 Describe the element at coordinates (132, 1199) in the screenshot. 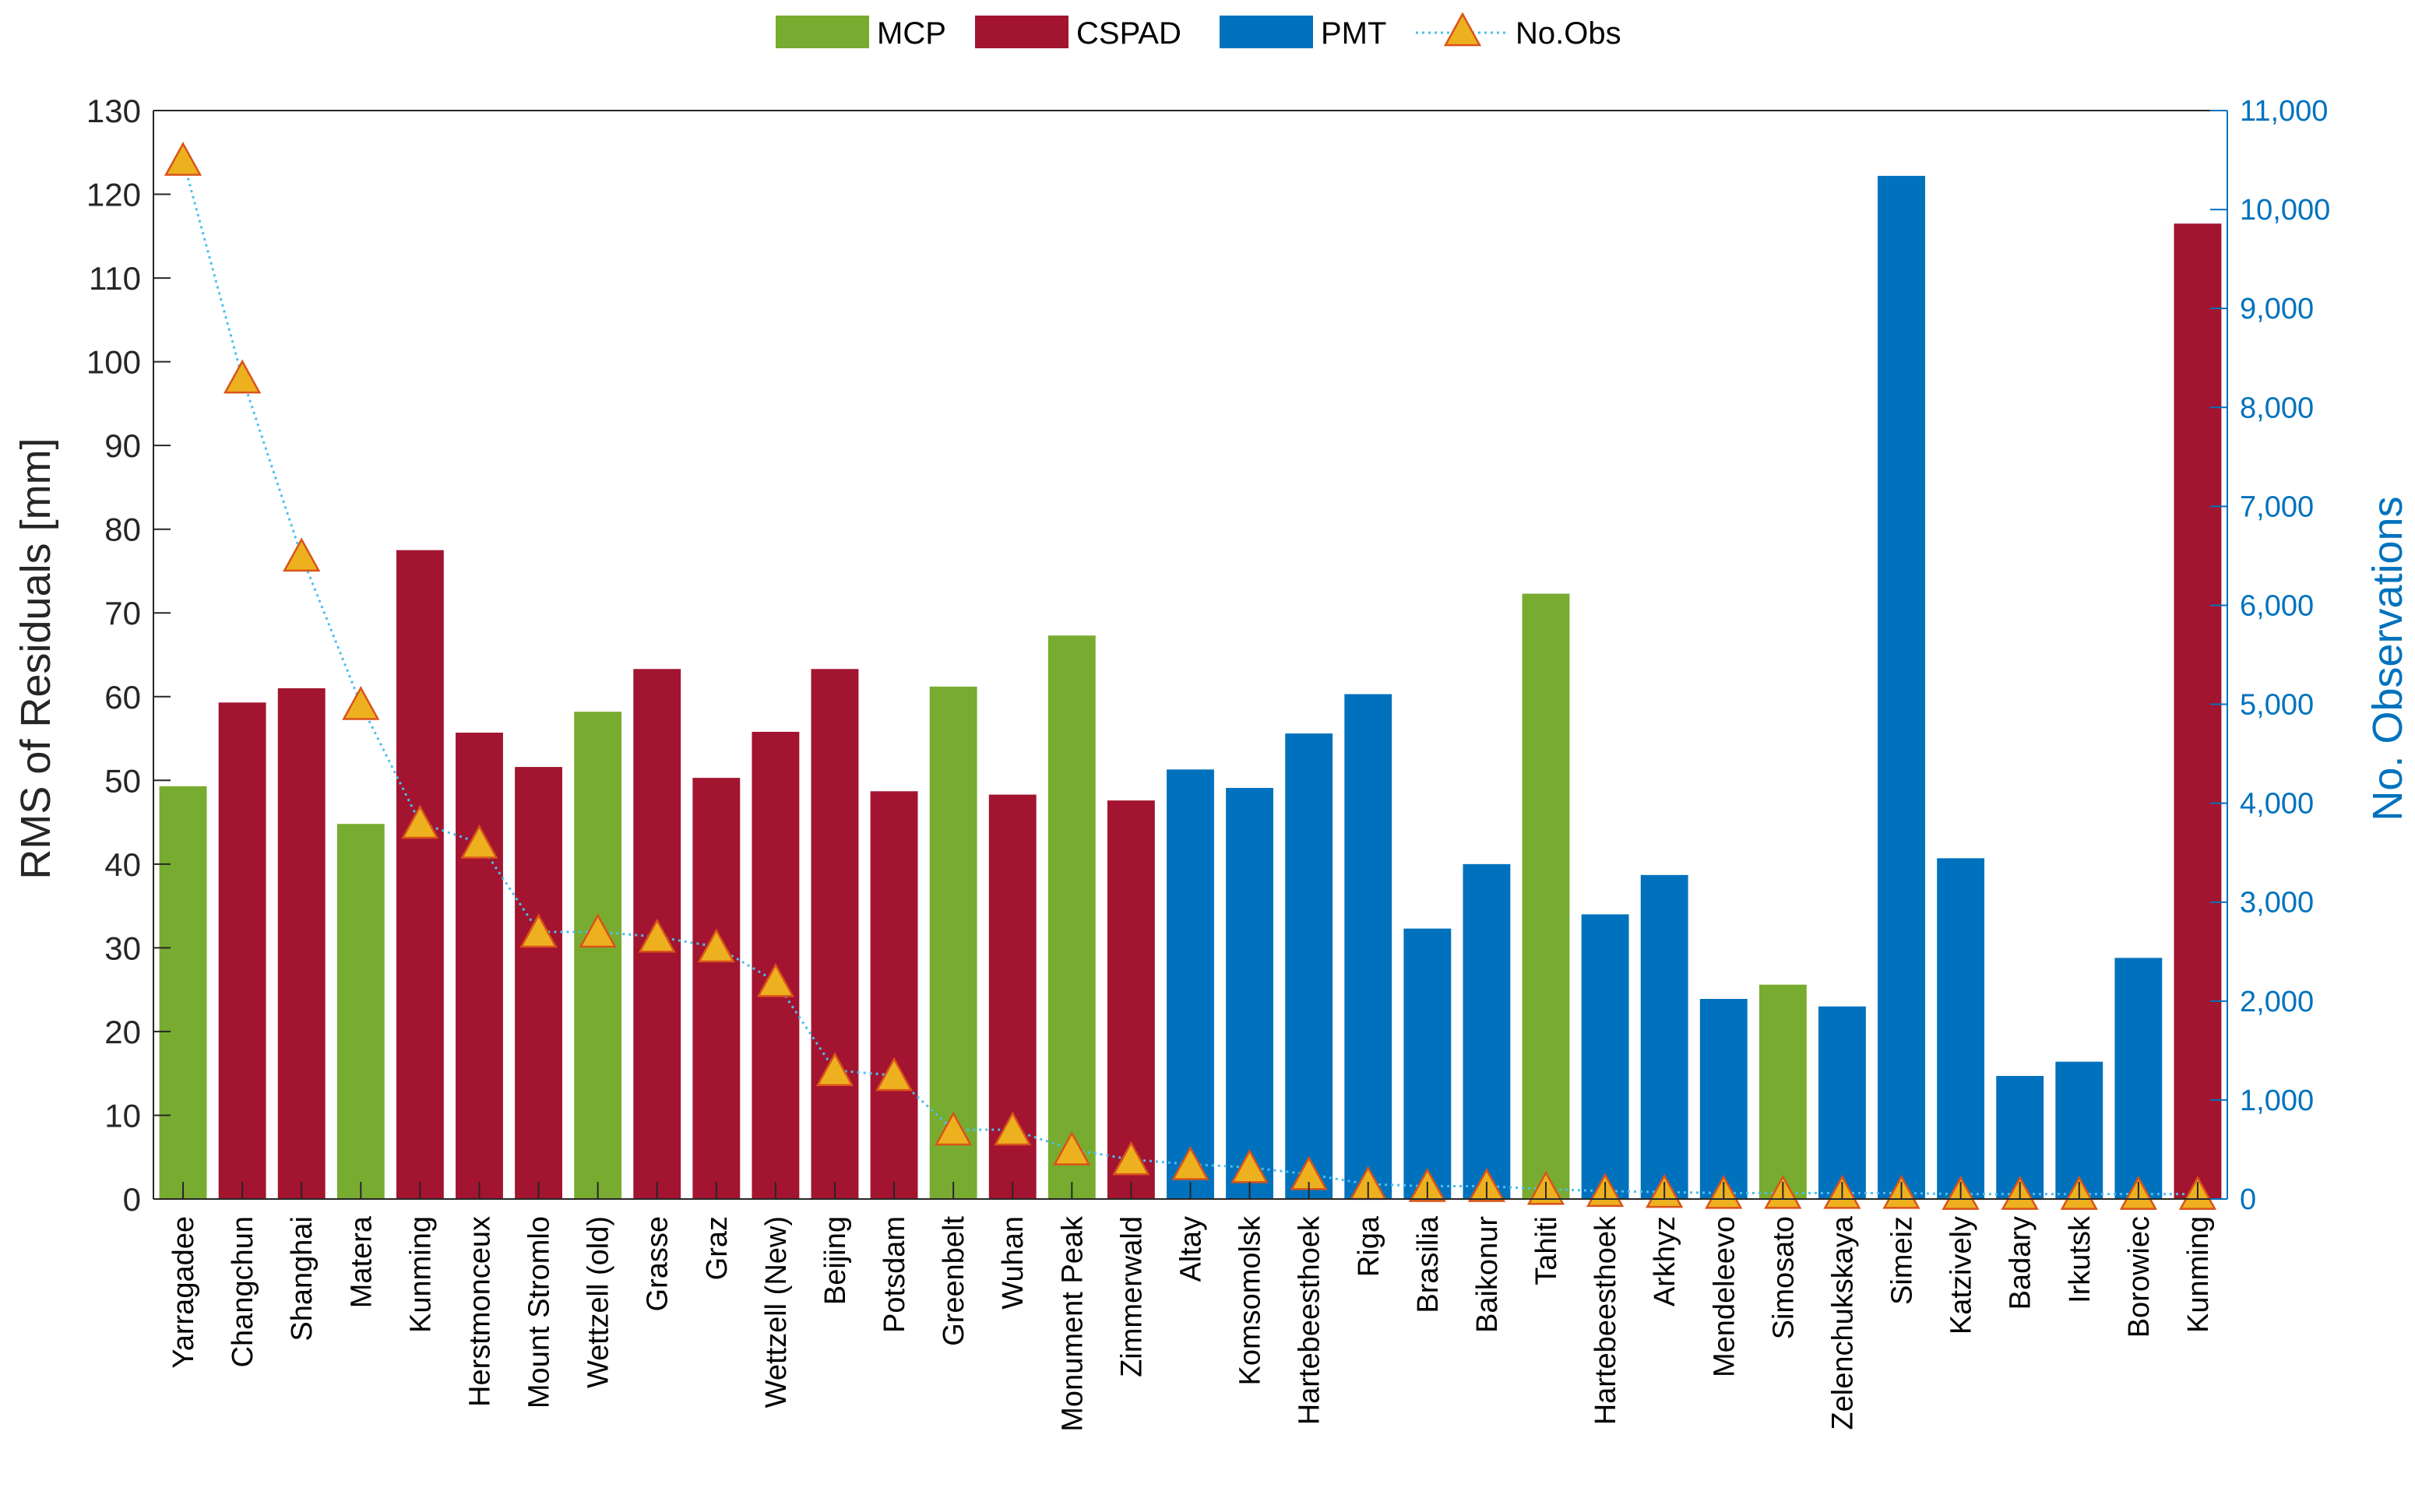

I see `y-tick-label-left-0: 0` at that location.